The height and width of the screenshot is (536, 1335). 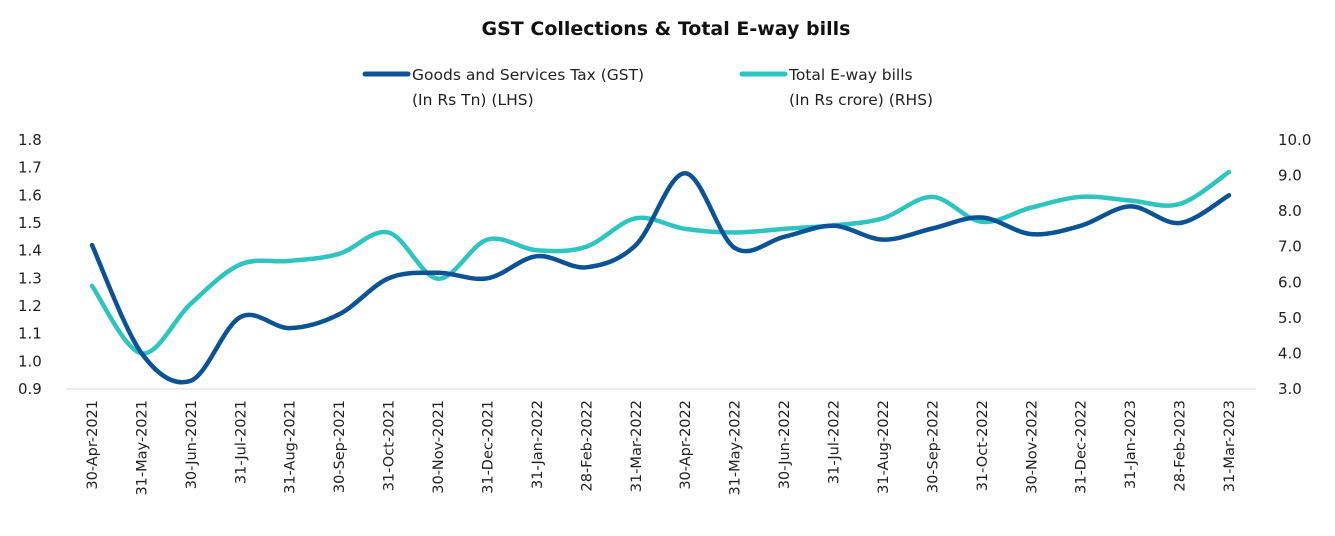 What do you see at coordinates (1290, 247) in the screenshot?
I see `y-right-tick-label: 7.0` at bounding box center [1290, 247].